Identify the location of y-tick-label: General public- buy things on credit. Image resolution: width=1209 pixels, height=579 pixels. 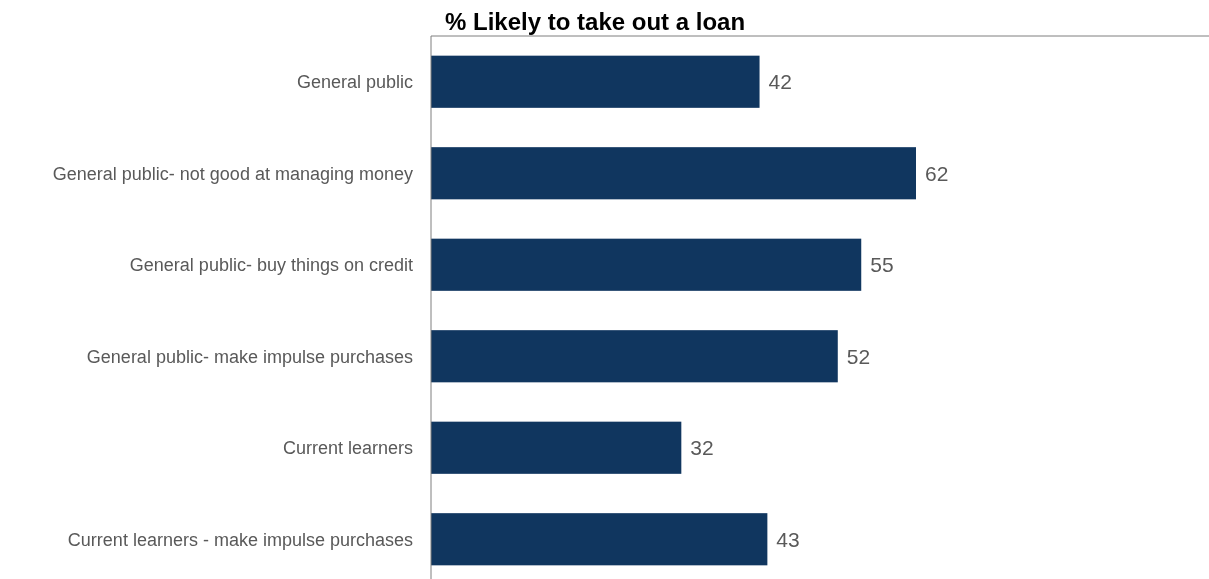
(271, 265).